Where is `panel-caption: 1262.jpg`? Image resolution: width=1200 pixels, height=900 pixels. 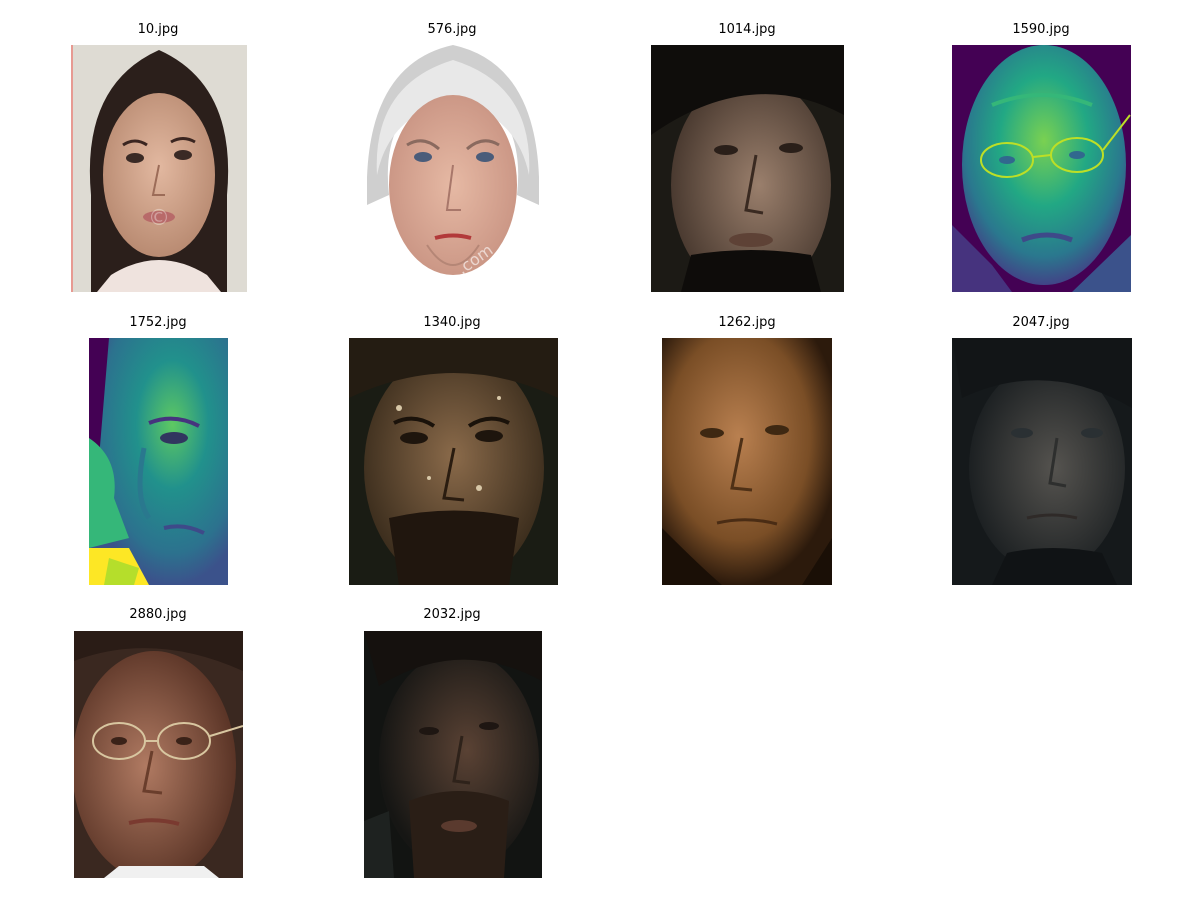 panel-caption: 1262.jpg is located at coordinates (747, 322).